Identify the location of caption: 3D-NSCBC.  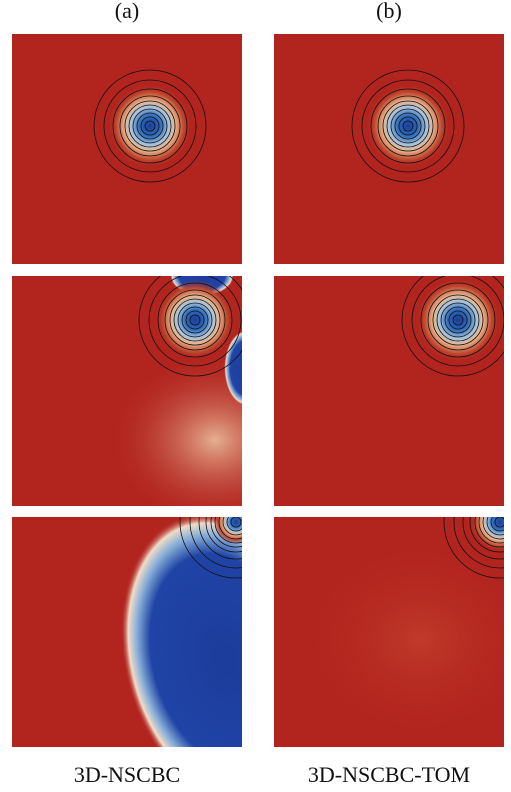
(127, 774).